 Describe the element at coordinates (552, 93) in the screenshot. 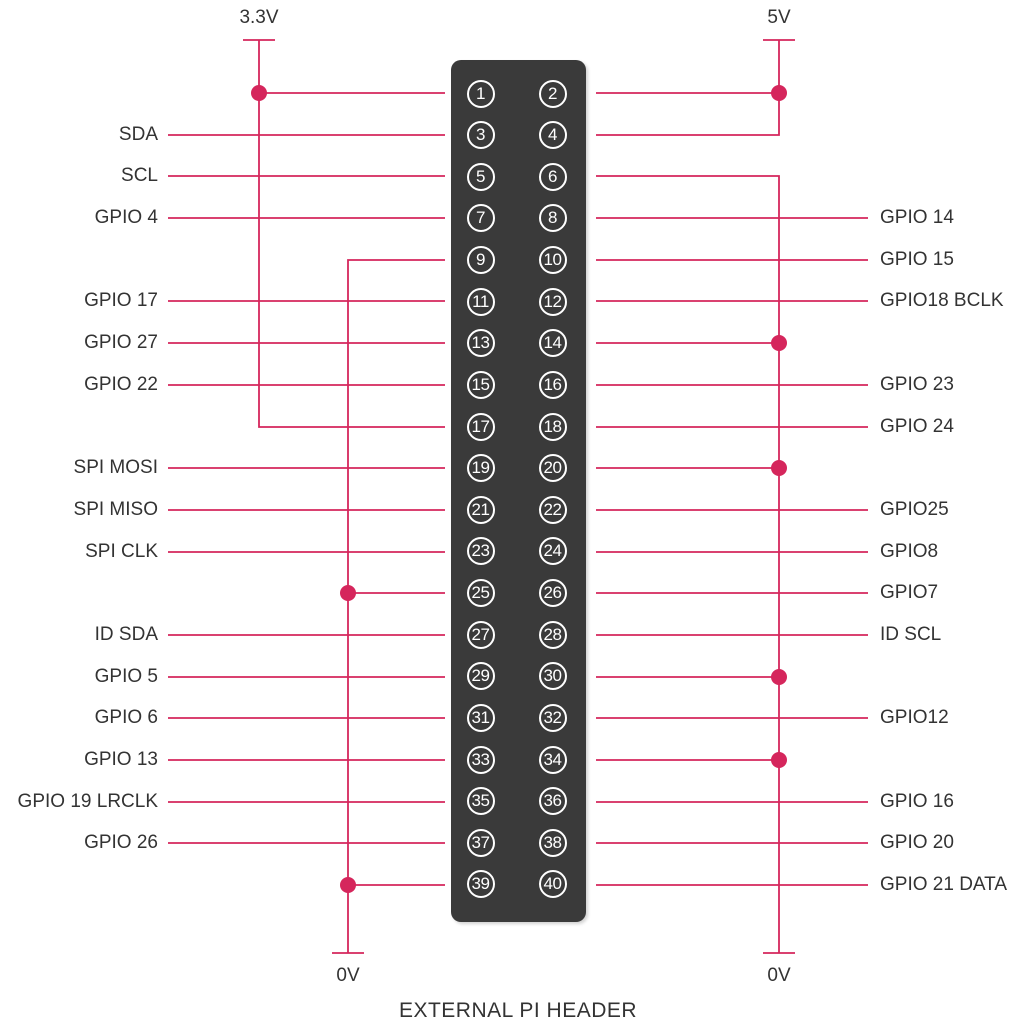

I see `pin-2: 2` at that location.